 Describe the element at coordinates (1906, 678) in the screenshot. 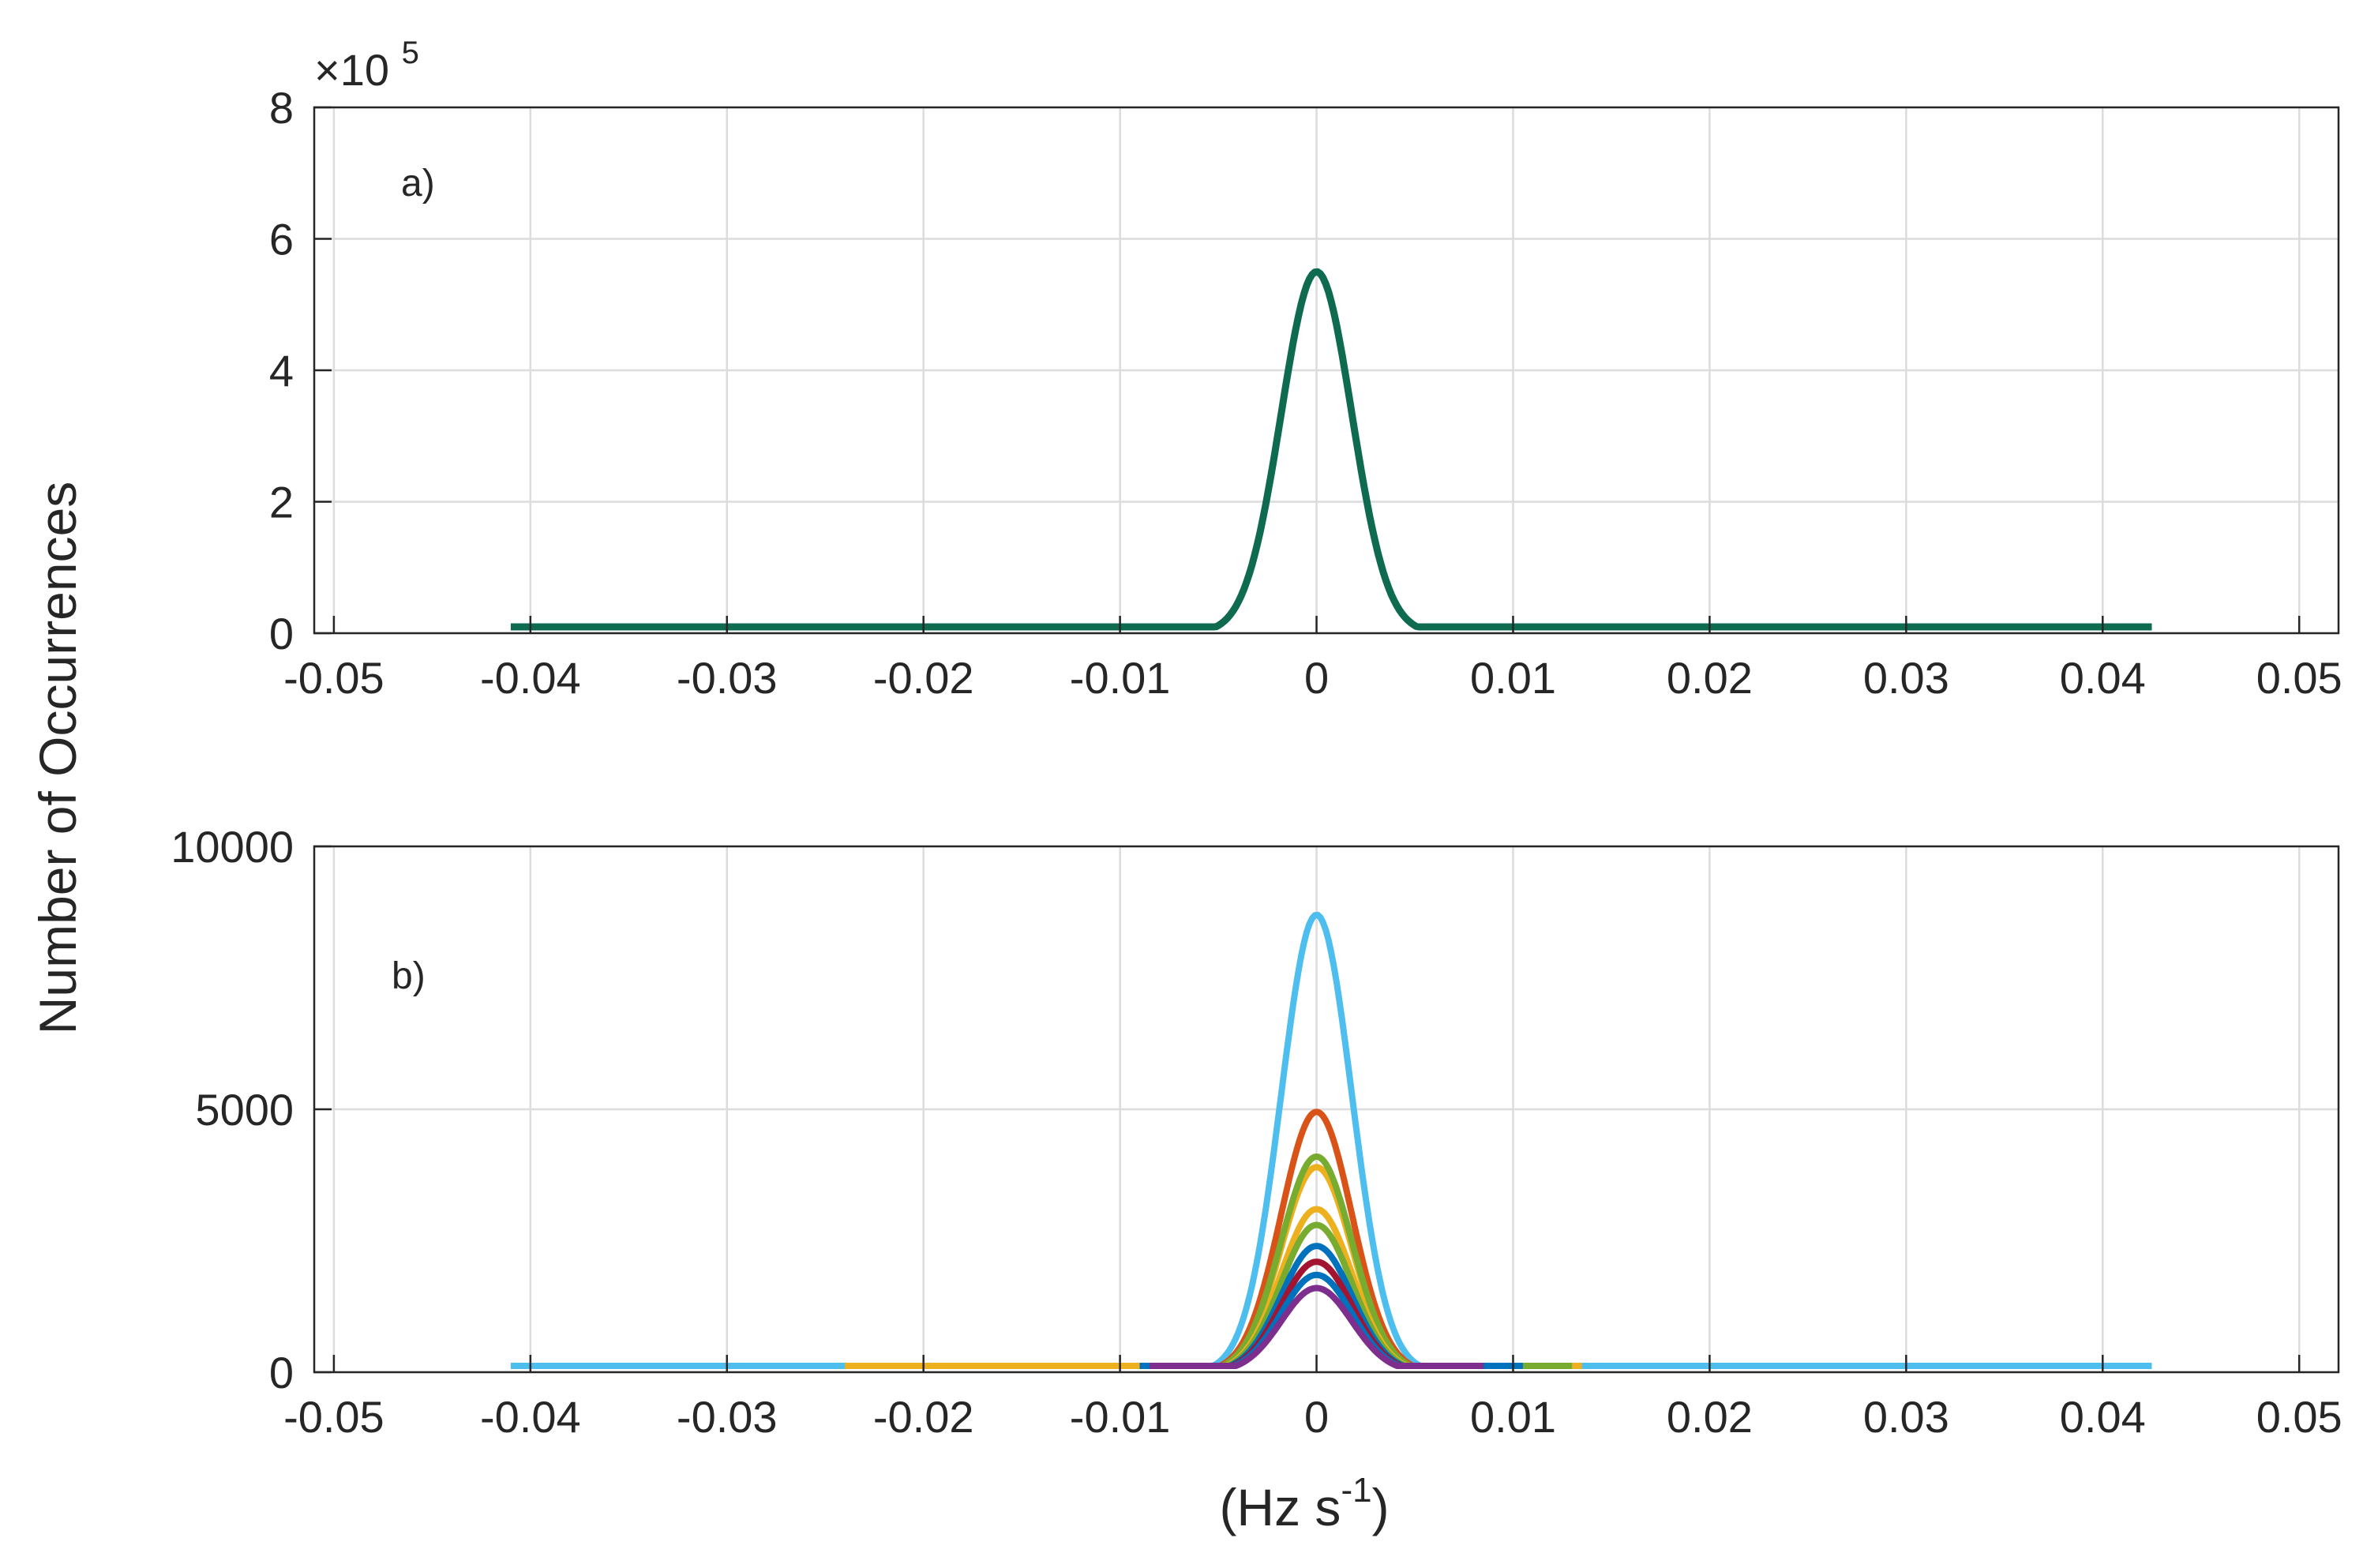

I see `panel-a-xtick-label: 0.03` at that location.